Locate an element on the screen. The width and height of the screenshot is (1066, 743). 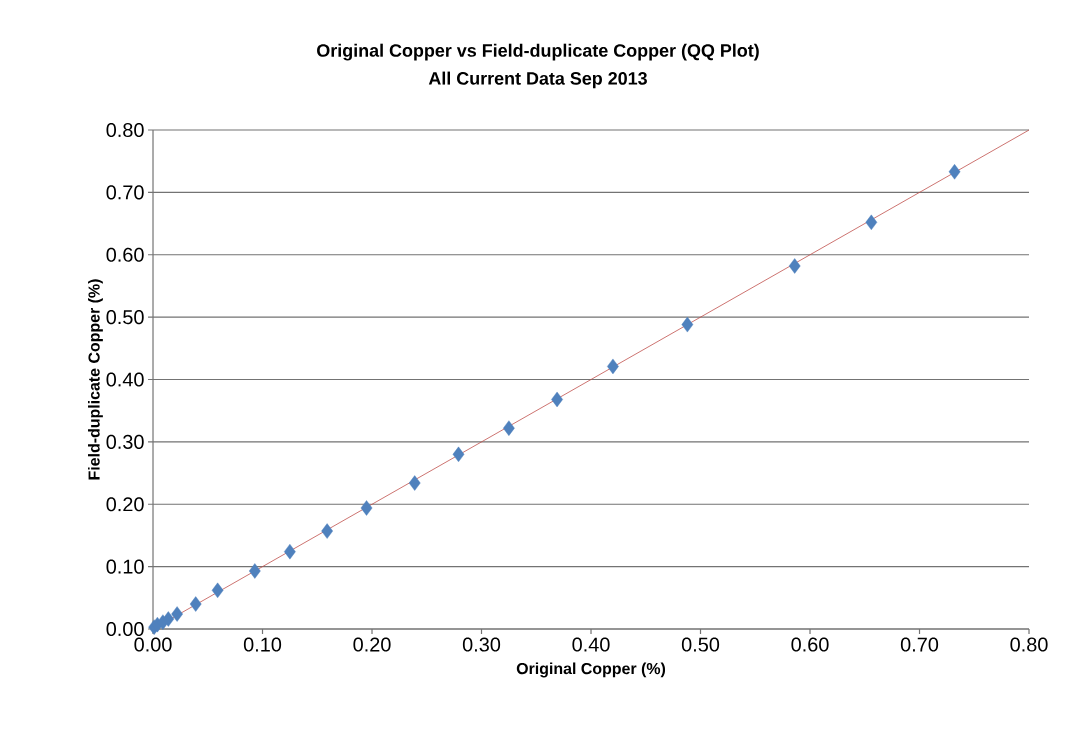
y-tick-label: 0.10 is located at coordinates (125, 566).